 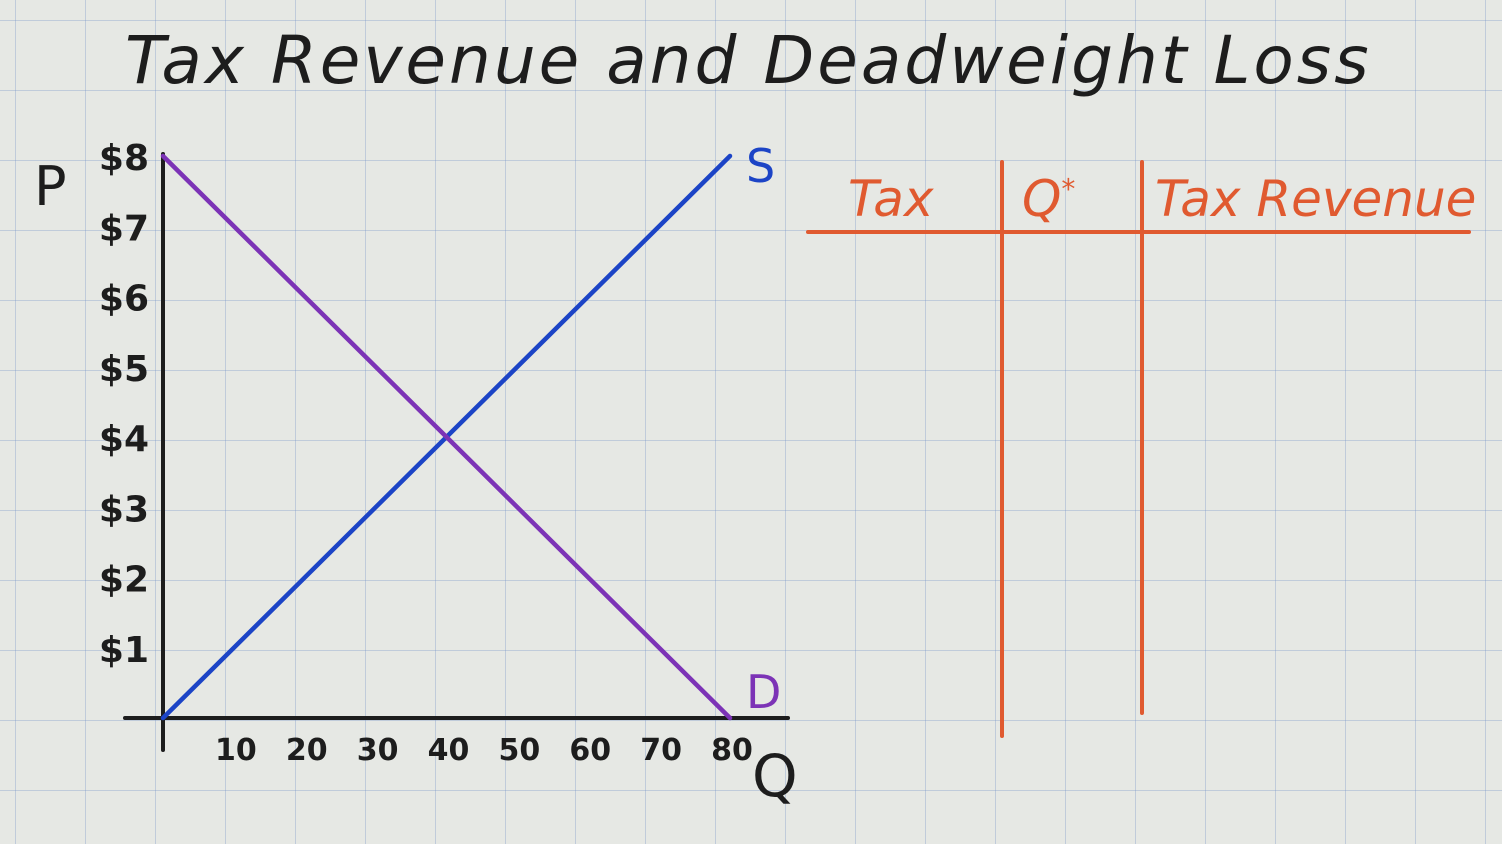 I want to click on x-tick-label: 20, so click(x=307, y=750).